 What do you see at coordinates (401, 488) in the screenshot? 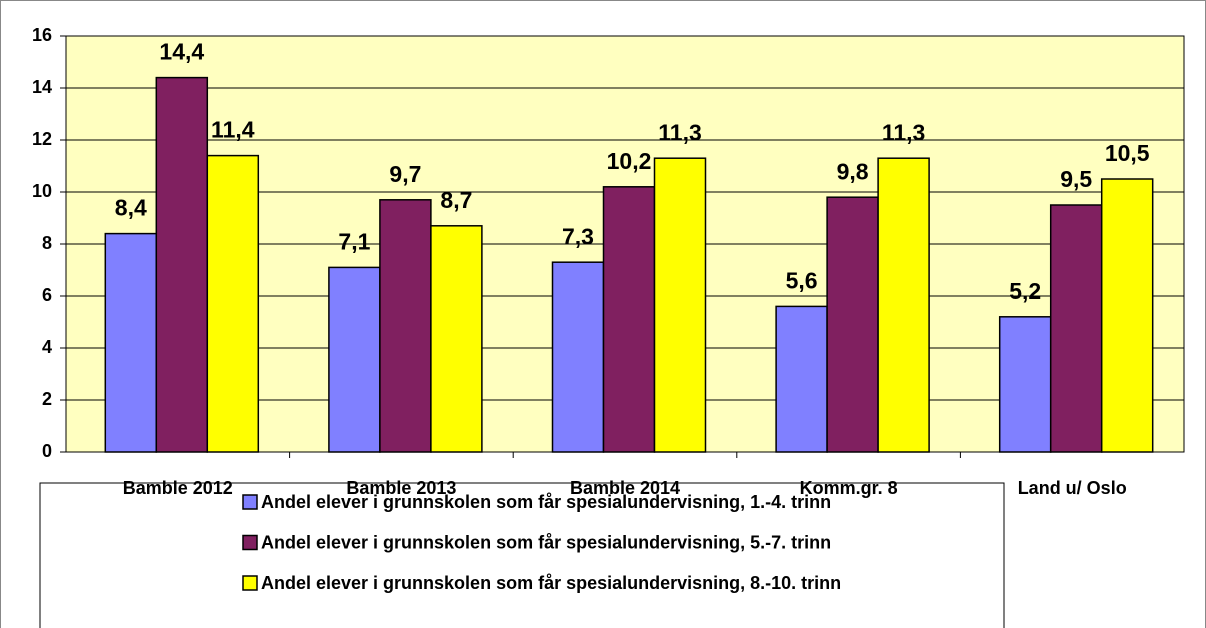
I see `x-tick-label: Bamble 2013` at bounding box center [401, 488].